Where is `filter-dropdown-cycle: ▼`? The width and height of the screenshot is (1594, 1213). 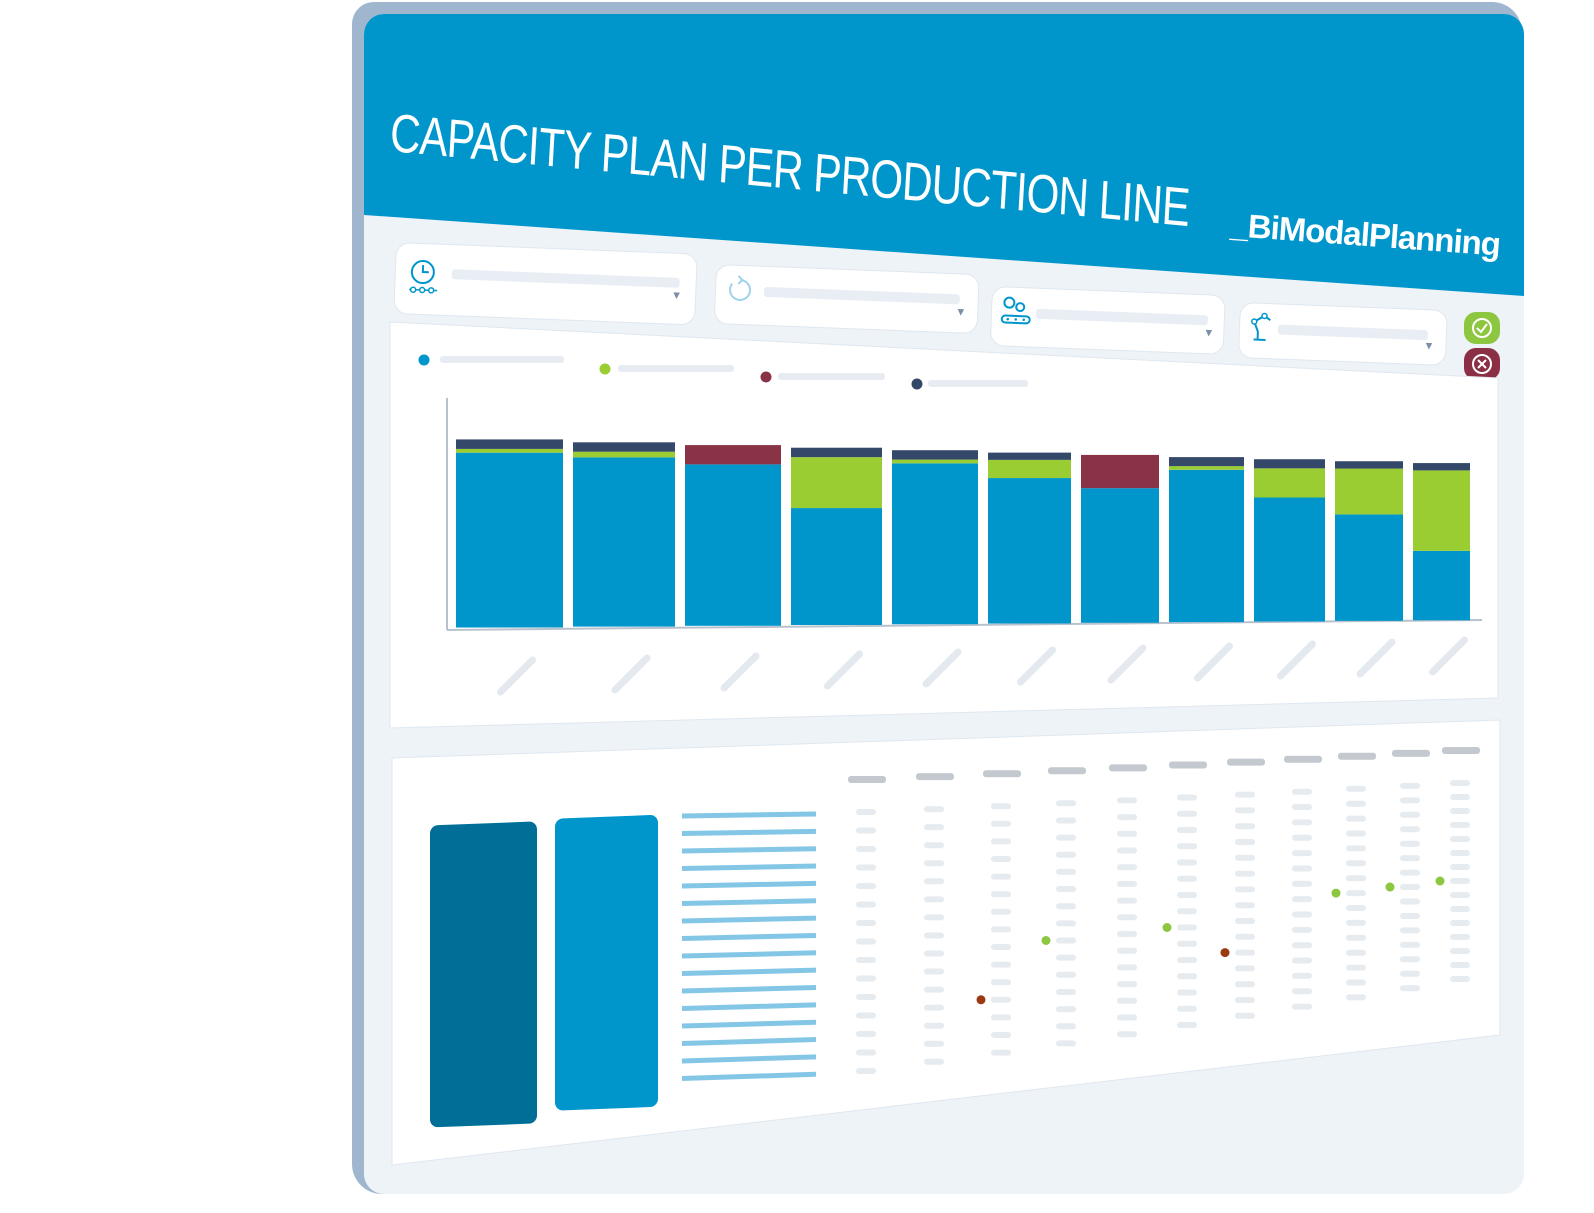
filter-dropdown-cycle: ▼ is located at coordinates (846, 299).